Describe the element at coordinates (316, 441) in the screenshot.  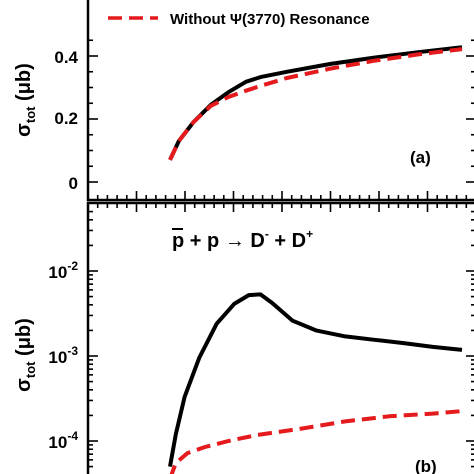
I see `panel-b-series-without-resonance-line` at that location.